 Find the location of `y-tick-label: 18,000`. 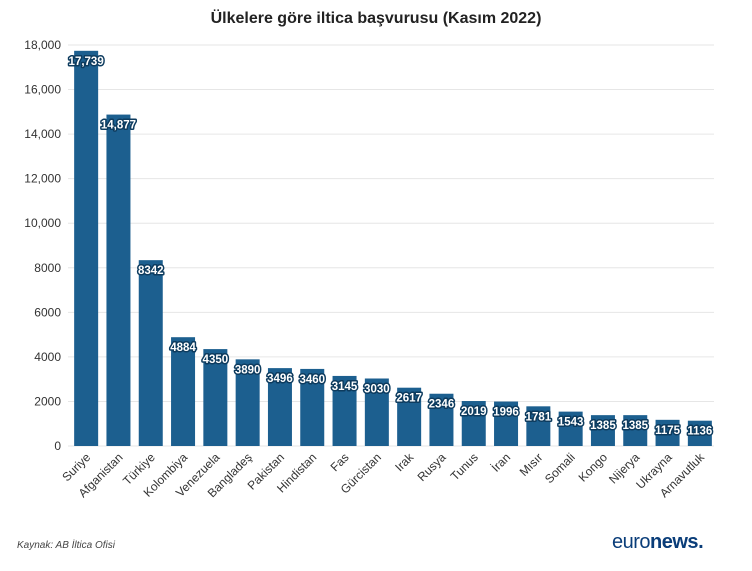

y-tick-label: 18,000 is located at coordinates (42, 45).